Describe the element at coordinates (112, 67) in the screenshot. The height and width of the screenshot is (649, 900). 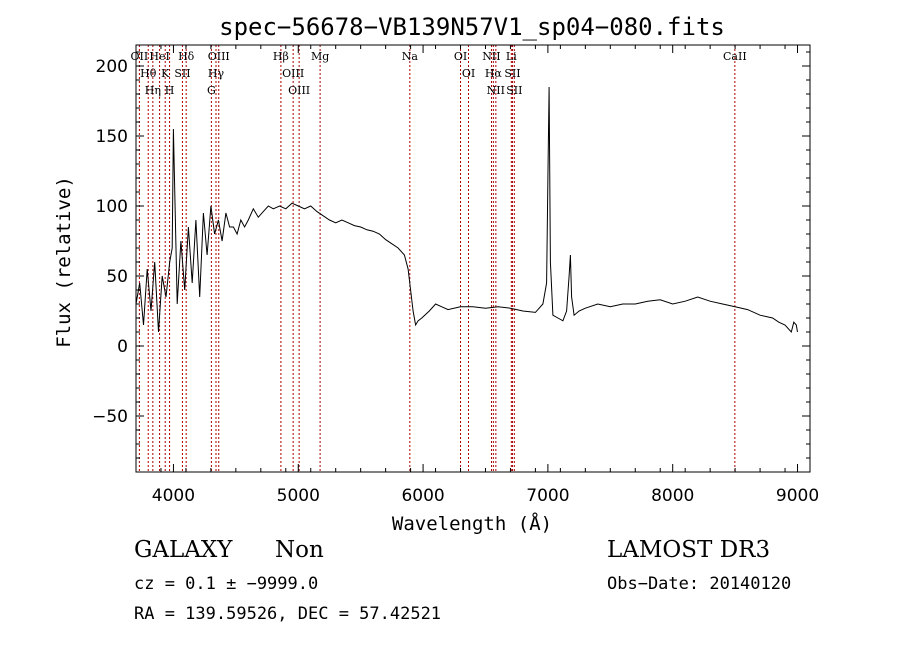
I see `y-tick-label: 200` at that location.